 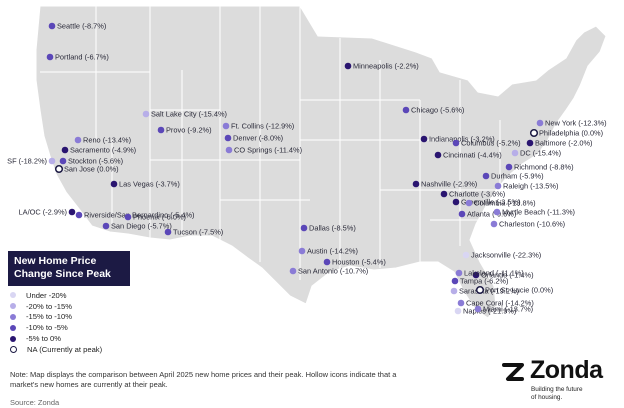 What do you see at coordinates (530, 186) in the screenshot?
I see `market-label: Raleigh (-13.5%)` at bounding box center [530, 186].